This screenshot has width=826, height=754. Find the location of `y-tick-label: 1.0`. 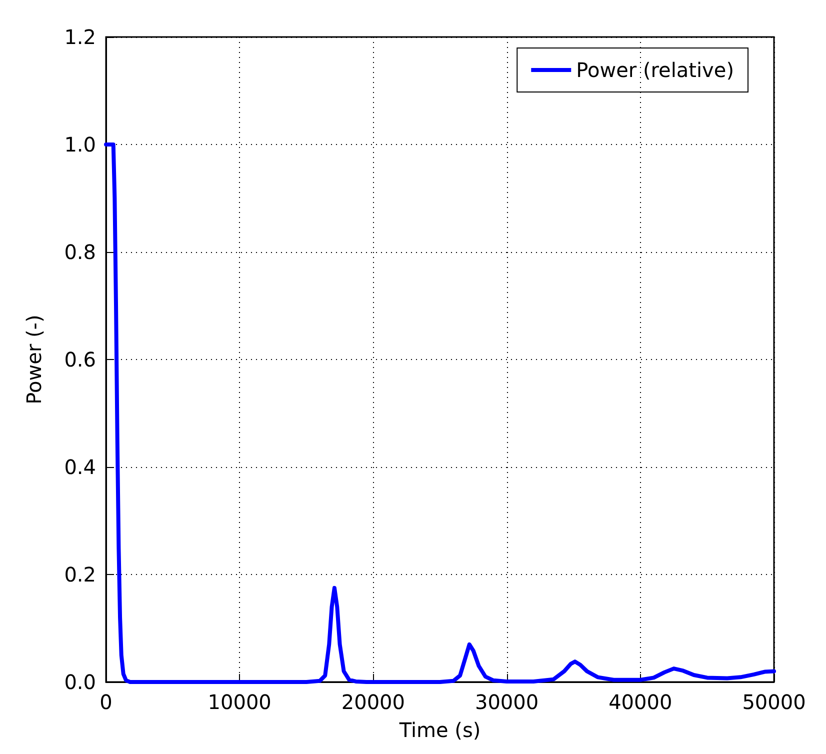

y-tick-label: 1.0 is located at coordinates (80, 144).